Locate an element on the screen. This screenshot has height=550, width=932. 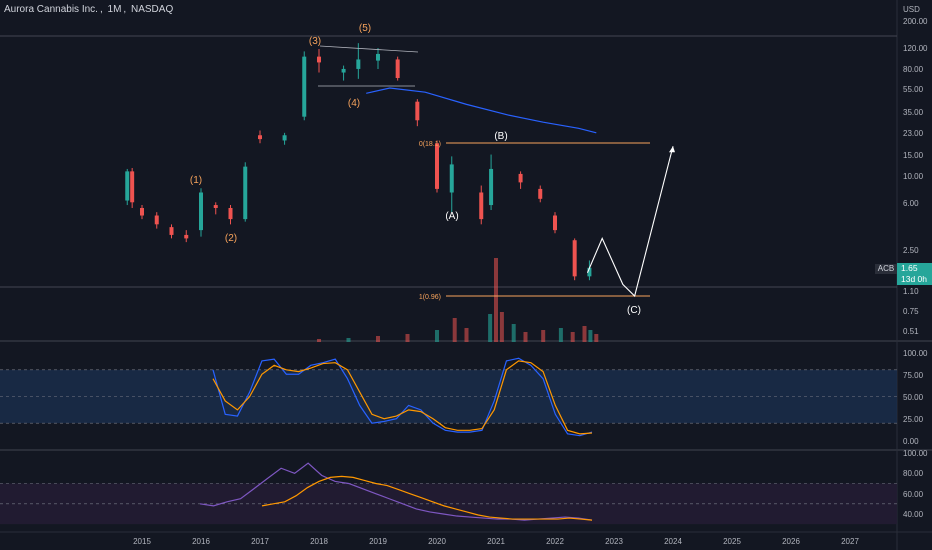
currency-label: USD is located at coordinates (911, 9).